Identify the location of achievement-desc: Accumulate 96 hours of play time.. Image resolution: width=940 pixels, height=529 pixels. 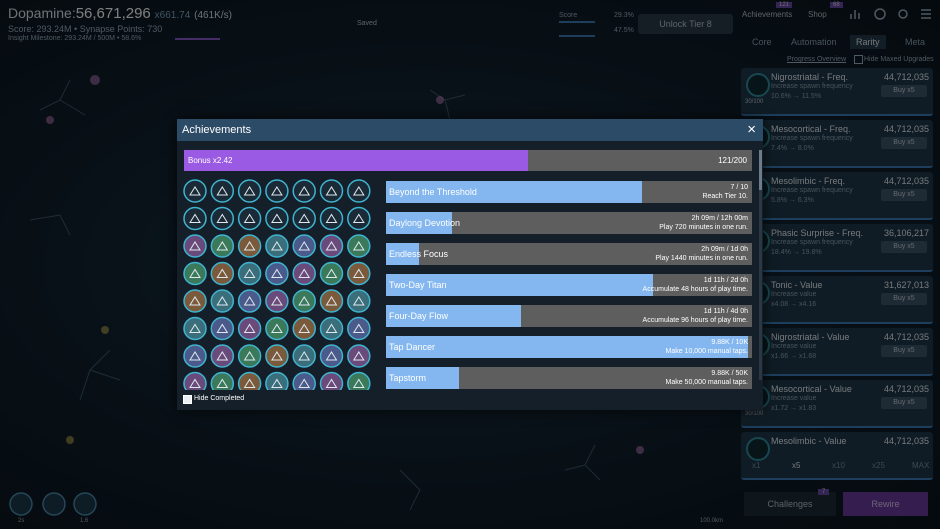
(695, 320).